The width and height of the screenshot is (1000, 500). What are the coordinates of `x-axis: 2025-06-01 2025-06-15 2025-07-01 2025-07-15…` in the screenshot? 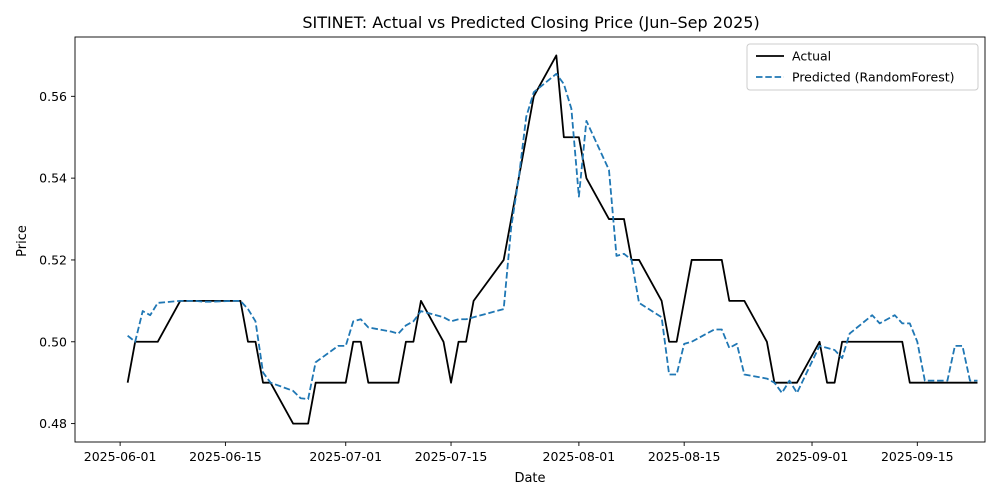 It's located at (519, 453).